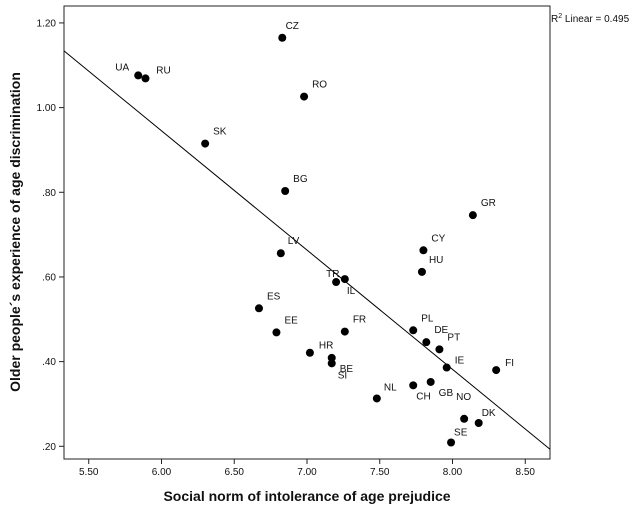  Describe the element at coordinates (49, 447) in the screenshot. I see `y-tick-label: .20` at that location.